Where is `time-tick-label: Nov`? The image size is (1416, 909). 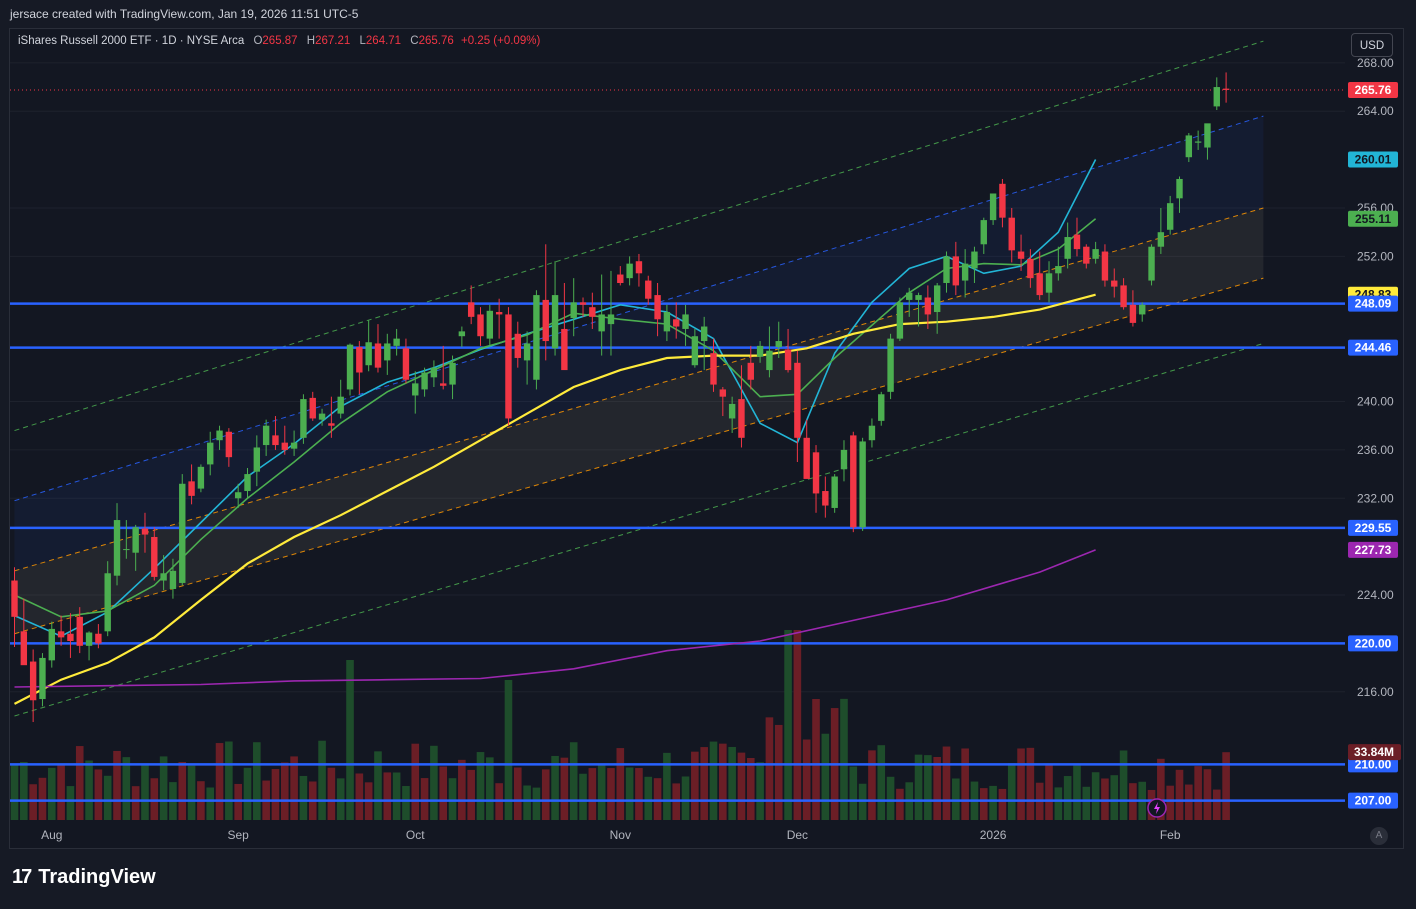 time-tick-label: Nov is located at coordinates (620, 835).